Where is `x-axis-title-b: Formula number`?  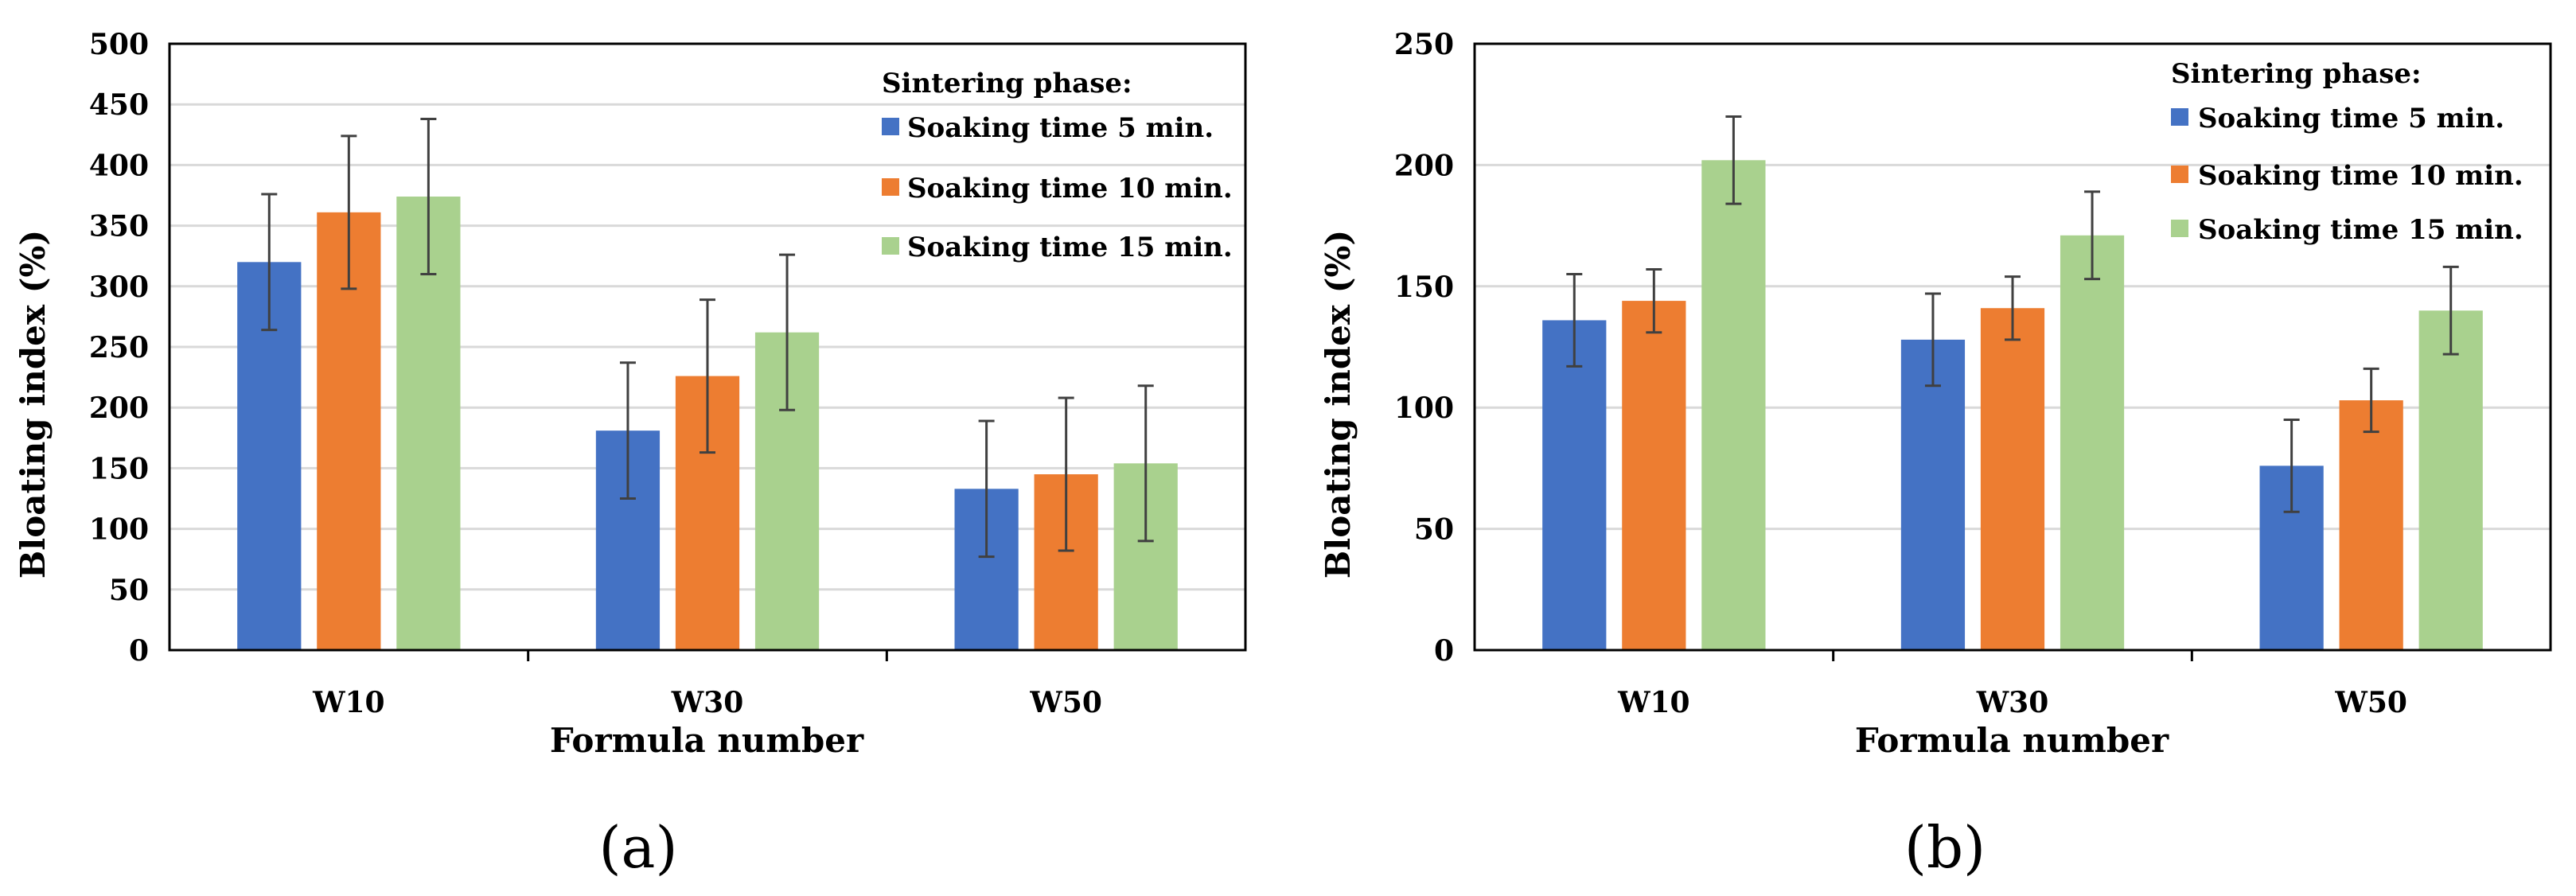
x-axis-title-b: Formula number is located at coordinates (2012, 740).